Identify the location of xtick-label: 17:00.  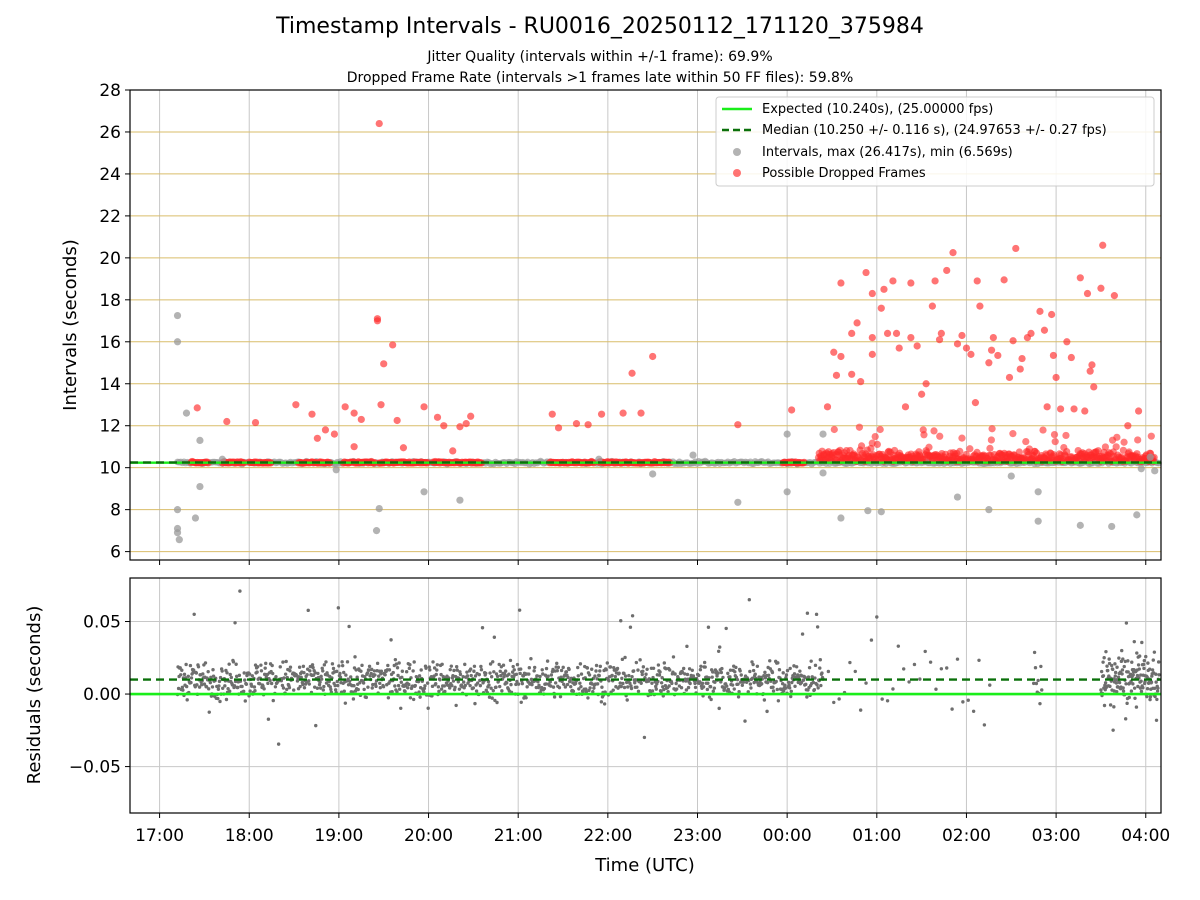
(159, 836).